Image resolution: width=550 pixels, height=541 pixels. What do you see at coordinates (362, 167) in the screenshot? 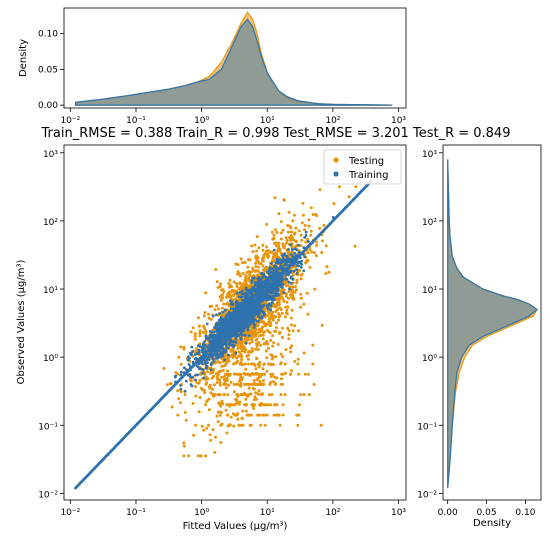
I see `legend: Testing Training` at bounding box center [362, 167].